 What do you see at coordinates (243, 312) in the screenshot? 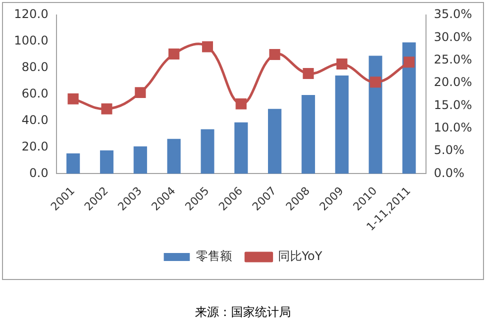
I see `source-note: 来源：国家统计局` at bounding box center [243, 312].